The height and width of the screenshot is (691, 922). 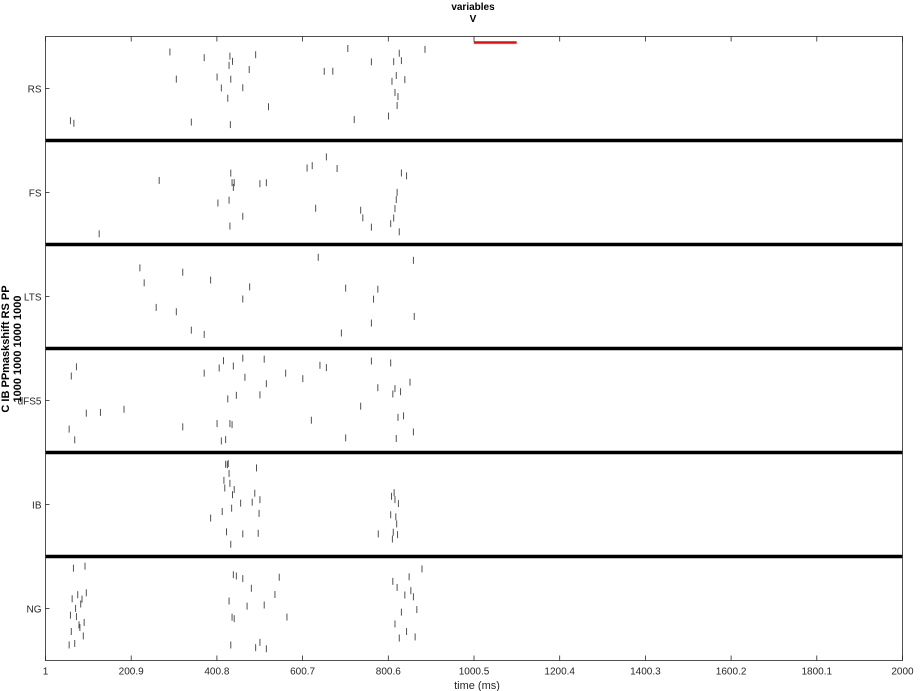 What do you see at coordinates (18, 348) in the screenshot?
I see `y-axis-label-line-2: 1000 1000 1000 1000` at bounding box center [18, 348].